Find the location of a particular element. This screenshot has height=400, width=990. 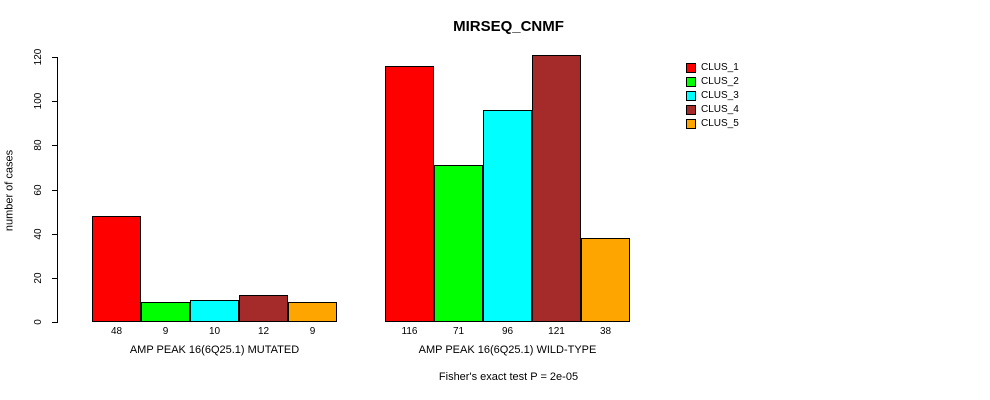

group-label: AMP PEAK 16(6Q25.1) WILD-TYPE is located at coordinates (507, 350).